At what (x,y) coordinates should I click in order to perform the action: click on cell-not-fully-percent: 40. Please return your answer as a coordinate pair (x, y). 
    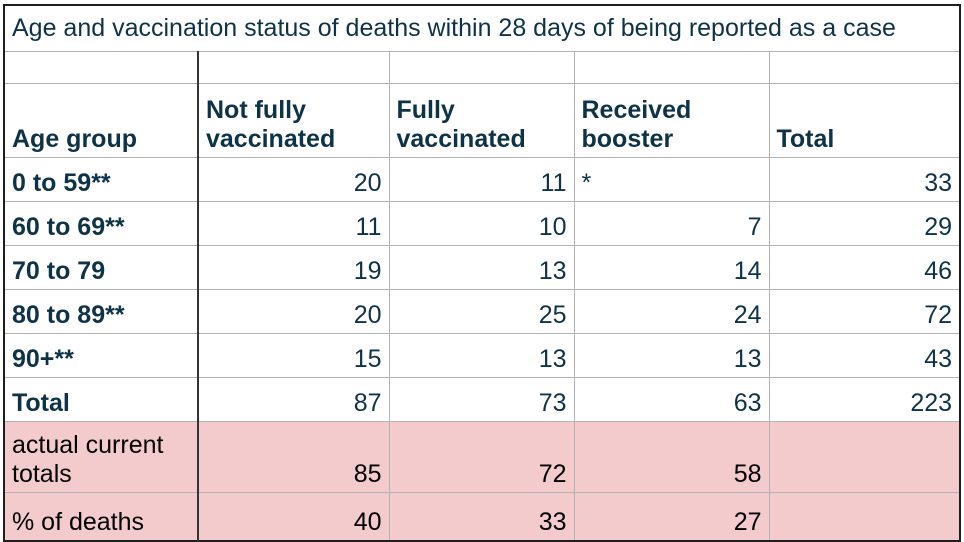
    Looking at the image, I should click on (293, 517).